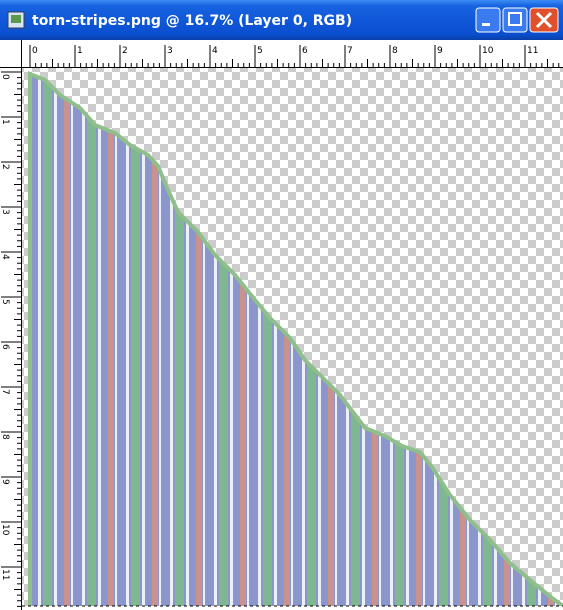  What do you see at coordinates (488, 51) in the screenshot?
I see `top-ruler-label: 10` at bounding box center [488, 51].